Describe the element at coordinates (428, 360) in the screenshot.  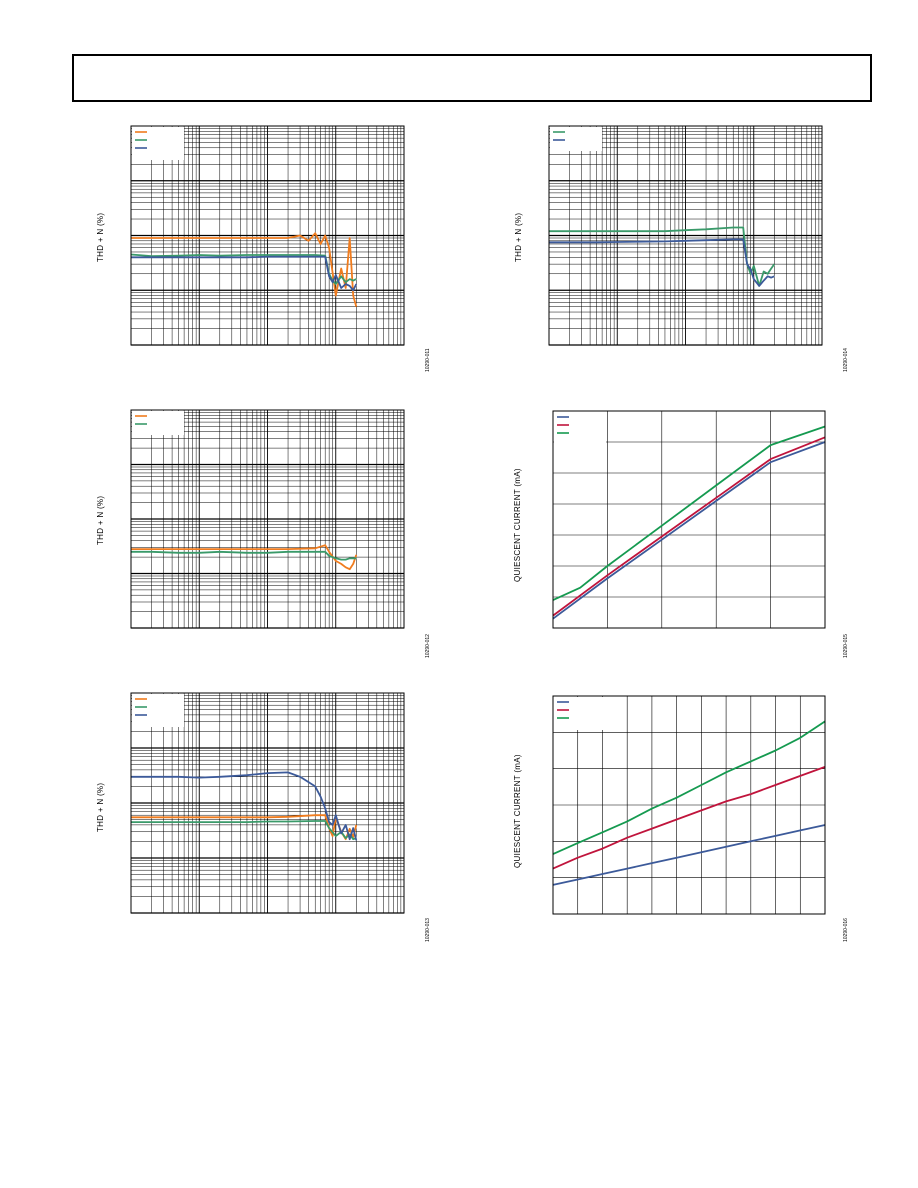
I see `figure-id: 10290-011` at that location.